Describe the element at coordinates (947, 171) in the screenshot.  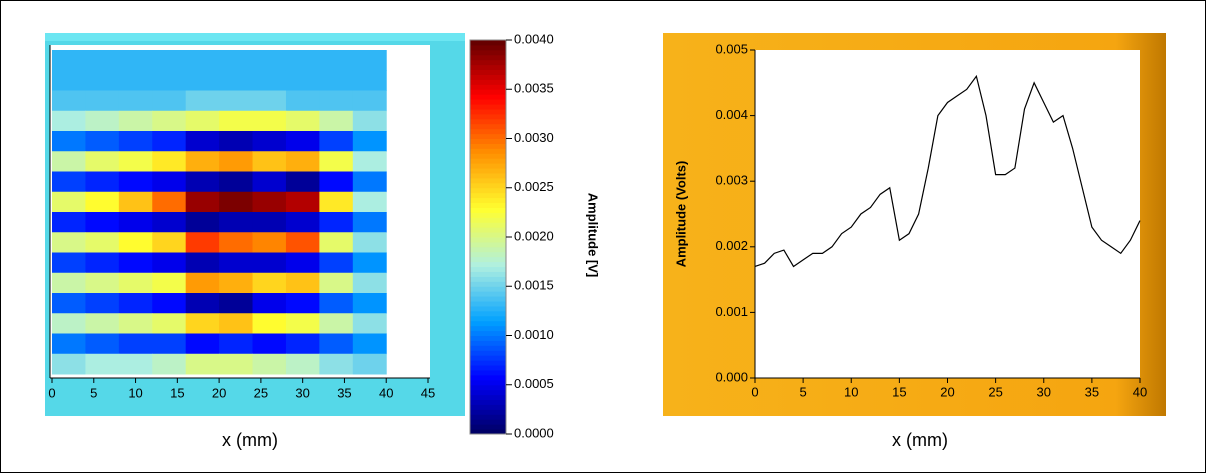
I see `data-line` at that location.